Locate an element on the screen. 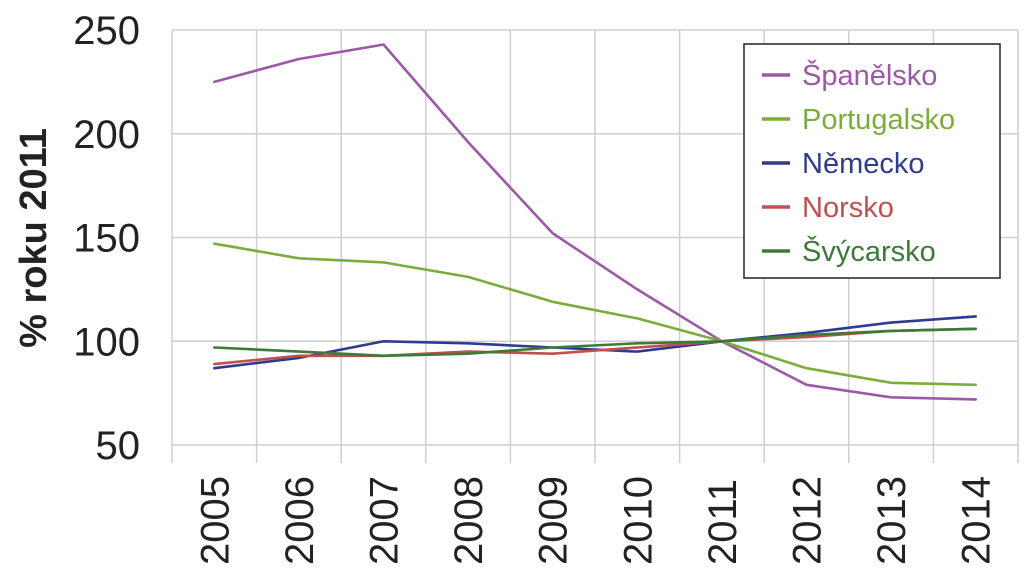 The height and width of the screenshot is (576, 1024). legend-label: Německo is located at coordinates (863, 164).